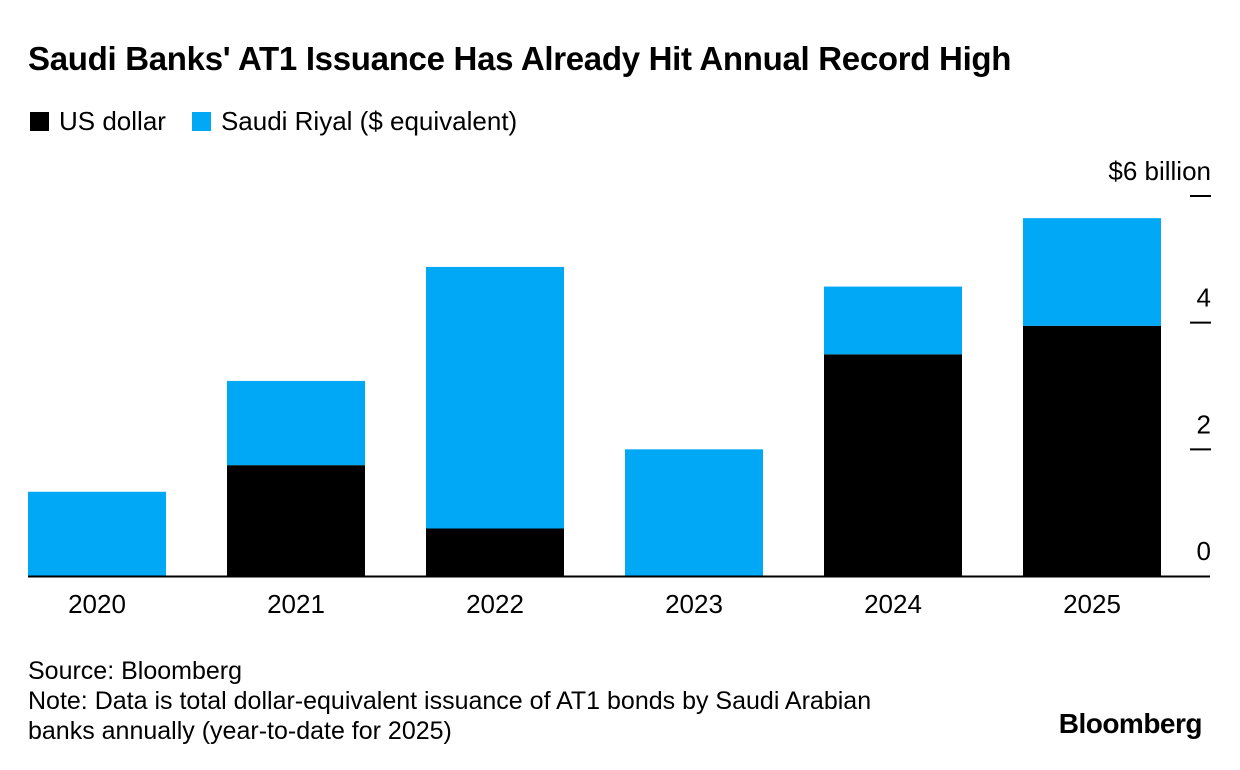  Describe the element at coordinates (495, 397) in the screenshot. I see `bar-2022-saudi-riyal` at that location.